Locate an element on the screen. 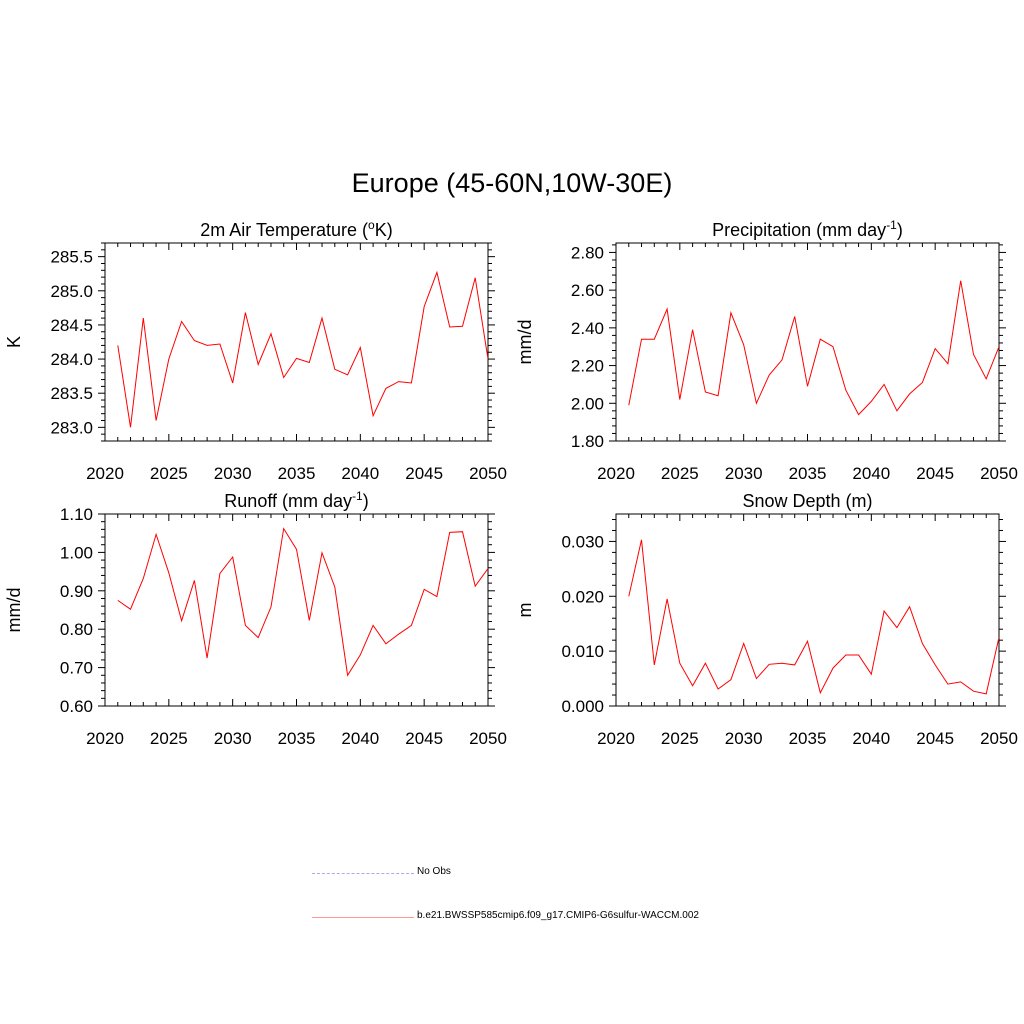 The width and height of the screenshot is (1024, 1024). panel-title: Snow Depth (m) is located at coordinates (807, 501).